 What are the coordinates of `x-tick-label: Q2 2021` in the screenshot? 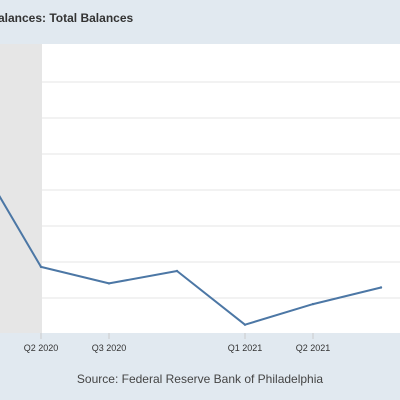 It's located at (313, 348).